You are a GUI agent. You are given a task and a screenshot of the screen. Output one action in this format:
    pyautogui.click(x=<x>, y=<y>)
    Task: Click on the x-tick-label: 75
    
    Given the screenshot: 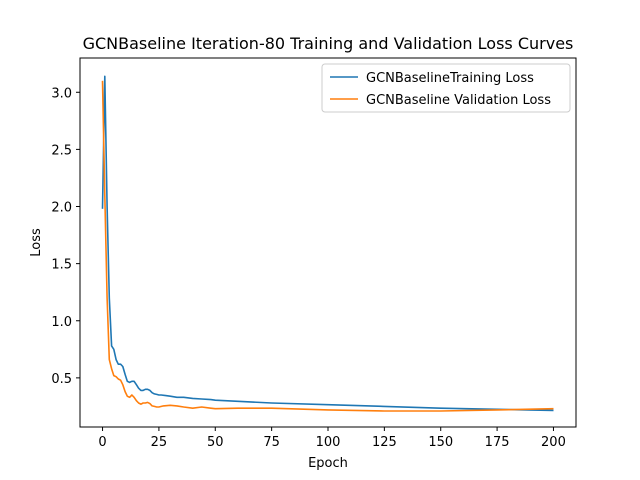 What is the action you would take?
    pyautogui.click(x=271, y=442)
    